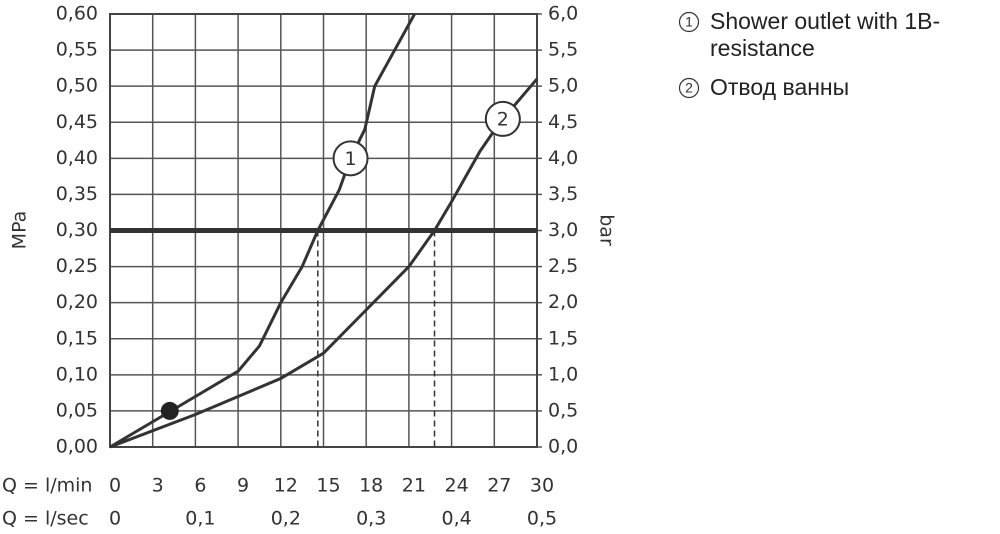  I want to click on x-axis-label: Q = l/min, so click(47, 486).